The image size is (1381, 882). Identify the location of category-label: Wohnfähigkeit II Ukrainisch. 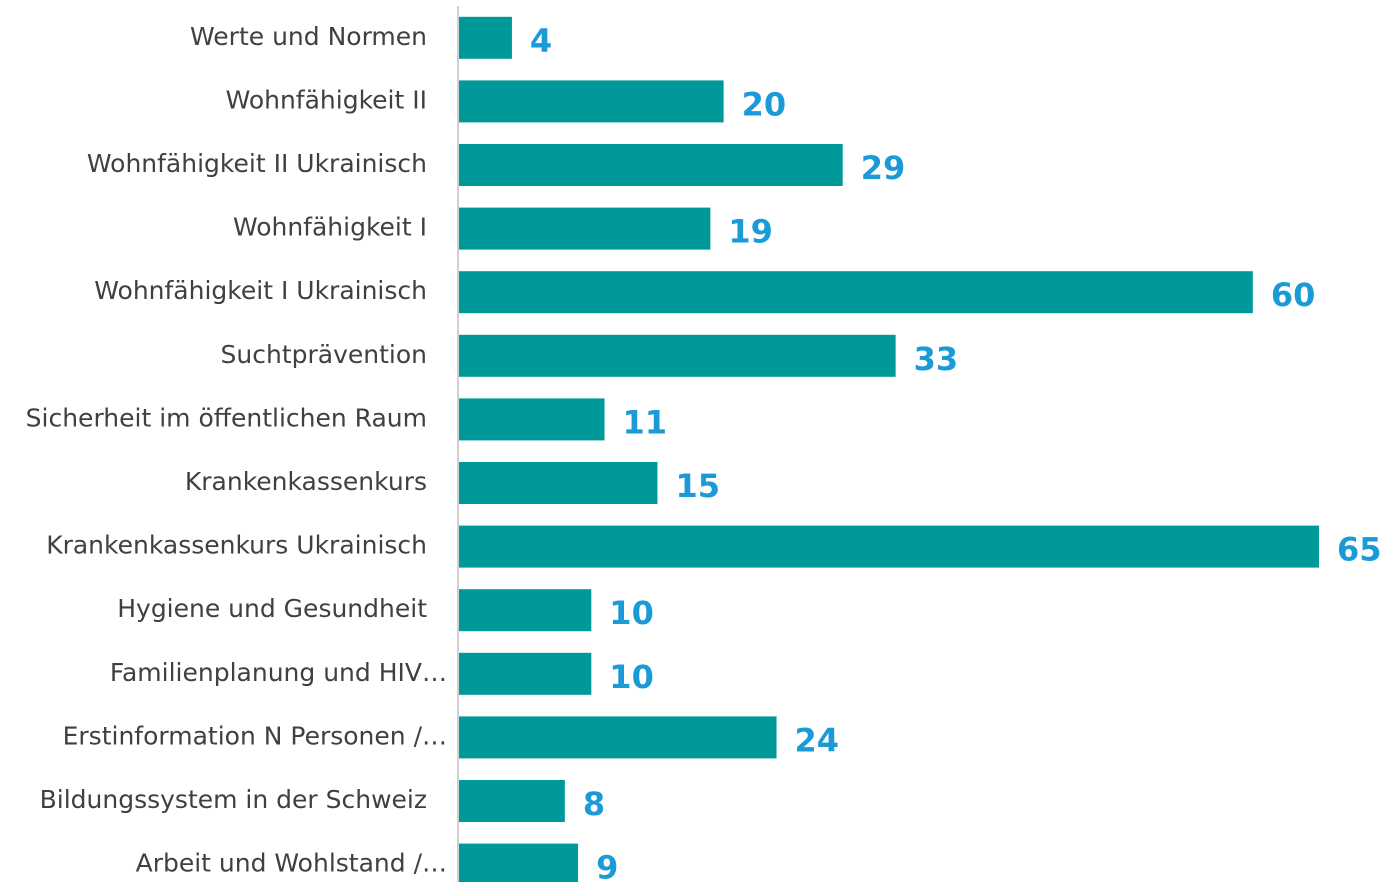
(257, 163).